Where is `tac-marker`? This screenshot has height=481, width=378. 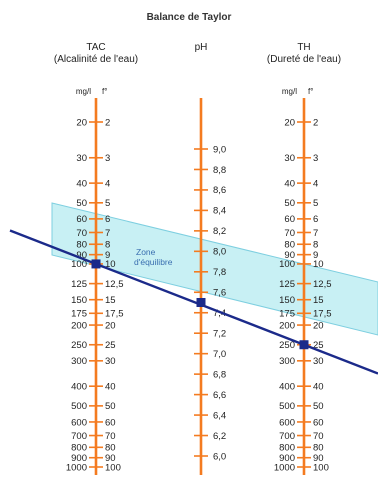 tac-marker is located at coordinates (96, 264).